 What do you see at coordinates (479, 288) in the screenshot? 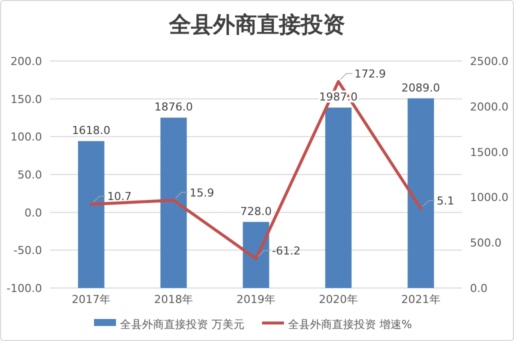
I see `y2-tick-label: 0.0` at bounding box center [479, 288].